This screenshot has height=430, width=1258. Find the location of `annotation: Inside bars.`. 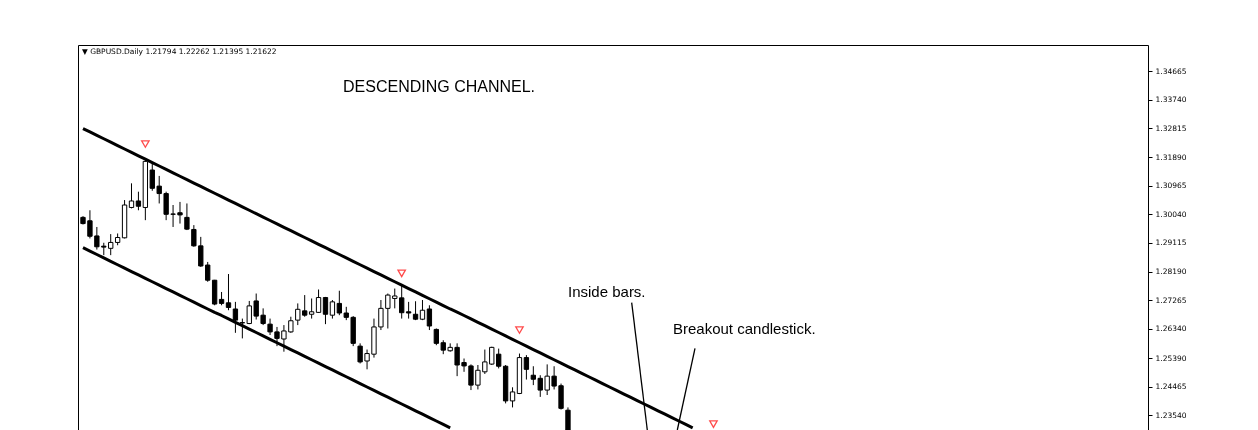

annotation: Inside bars. is located at coordinates (607, 291).